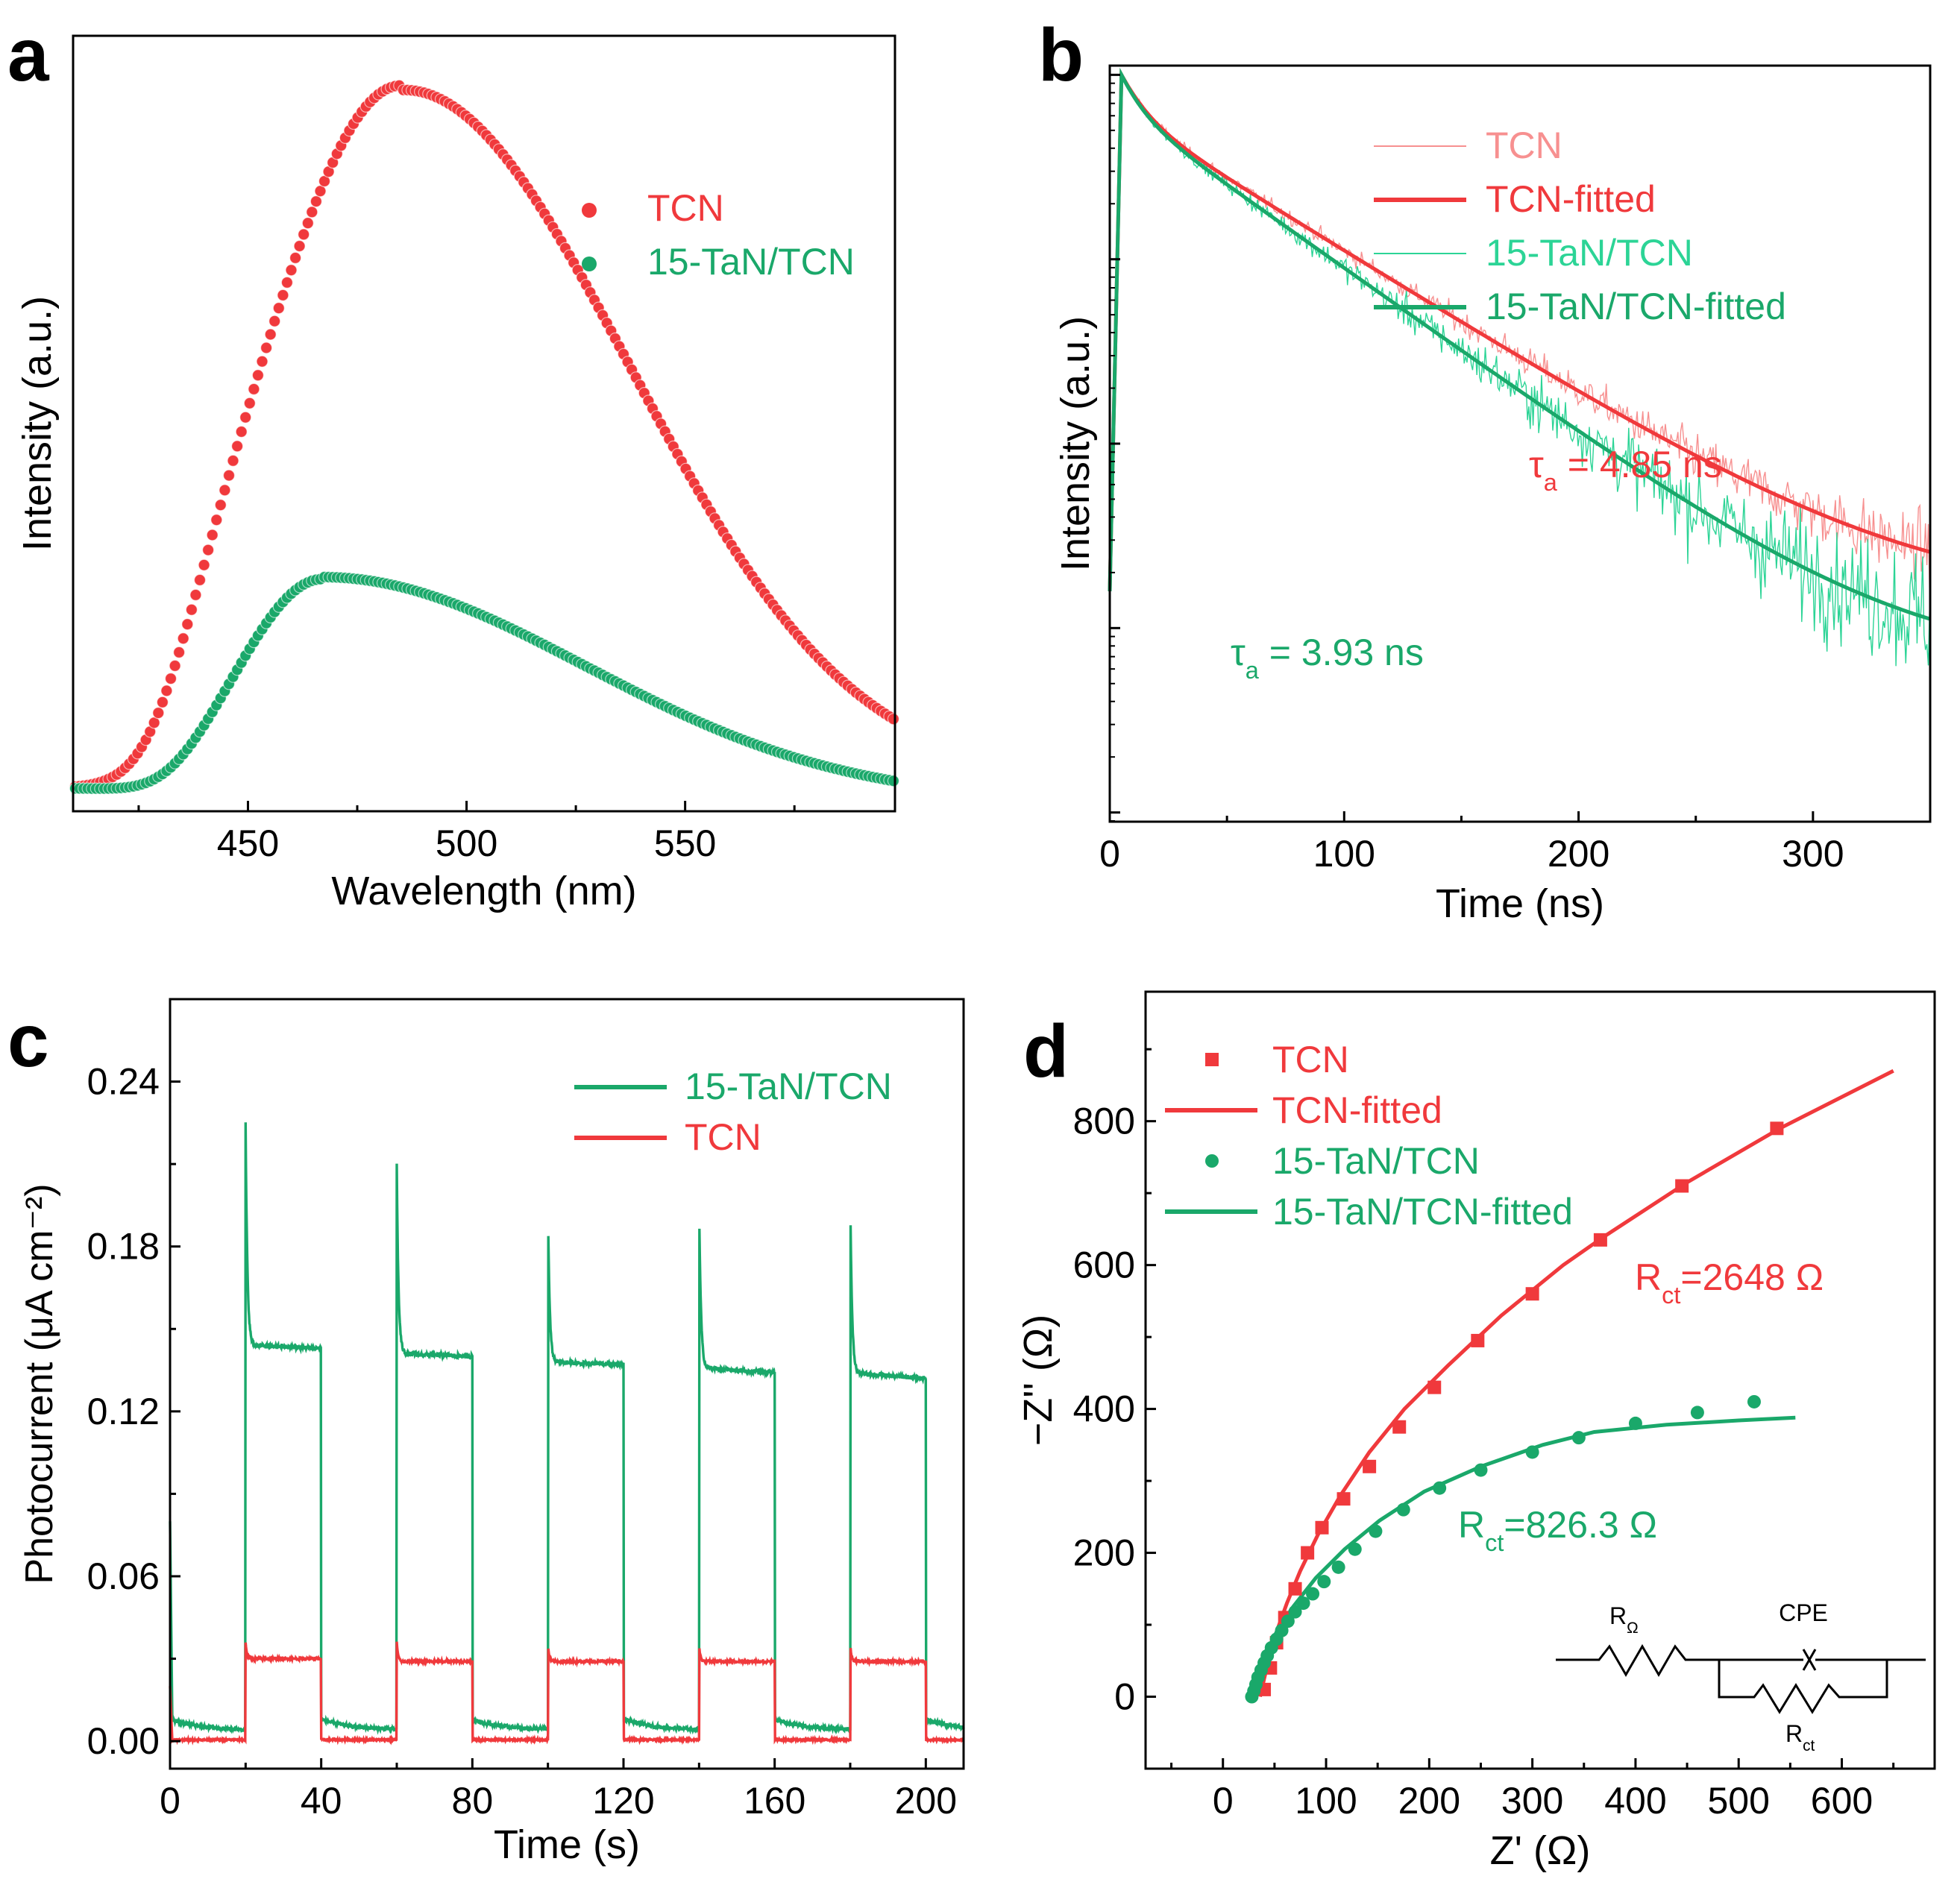  Describe the element at coordinates (1635, 1801) in the screenshot. I see `x-tick-label: 400` at that location.